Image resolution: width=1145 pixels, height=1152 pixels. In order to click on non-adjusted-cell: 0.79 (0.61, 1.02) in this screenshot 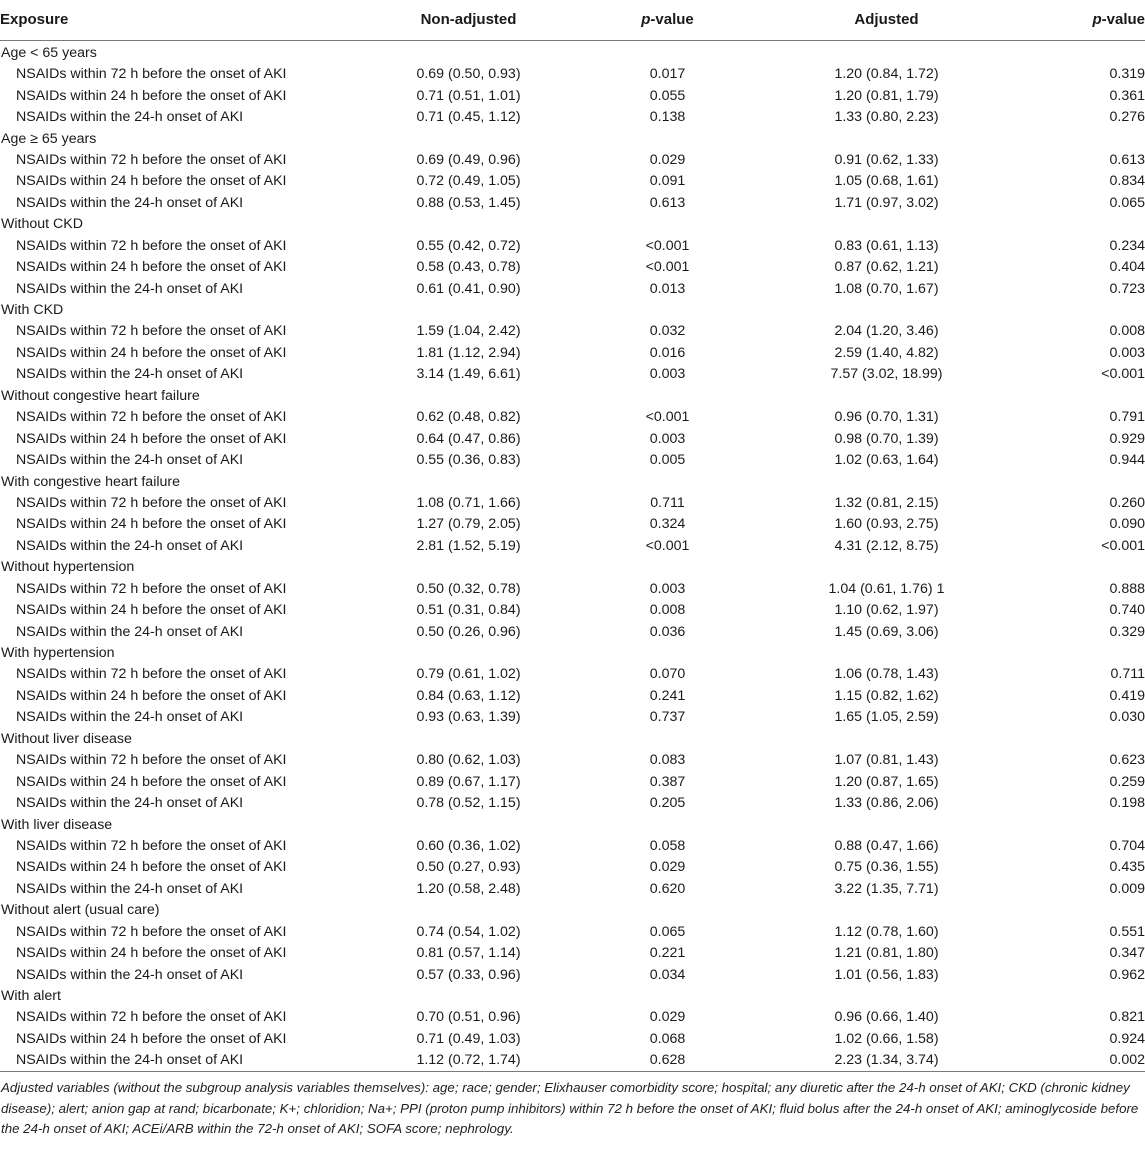, I will do `click(468, 674)`.